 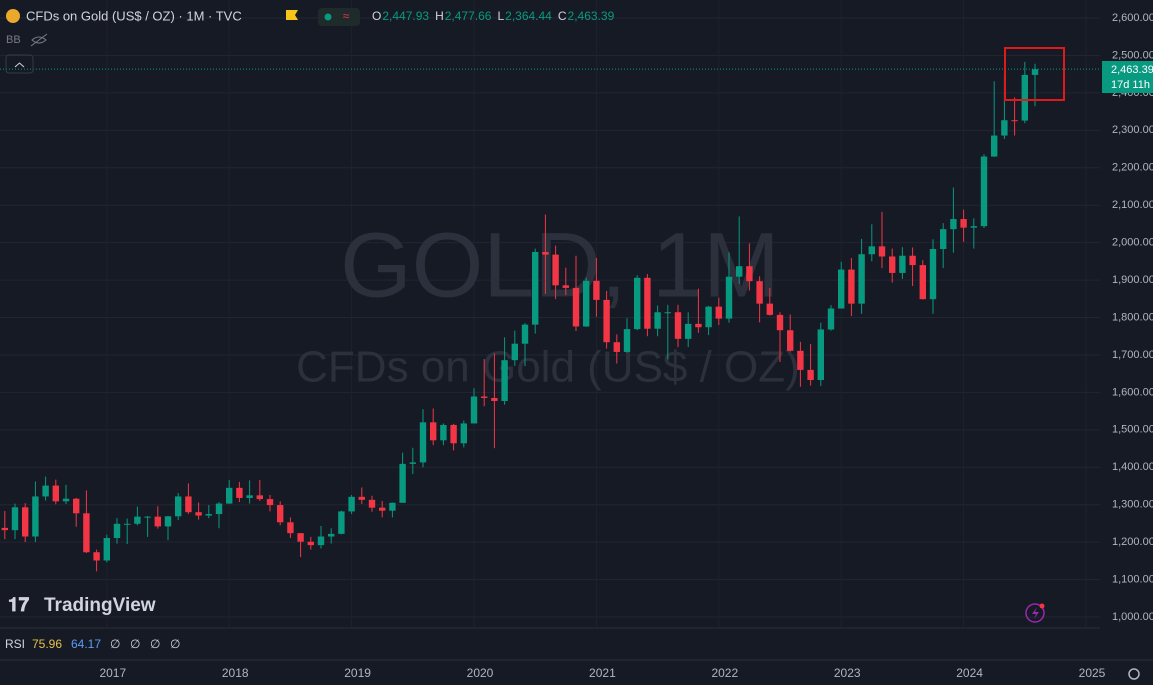 What do you see at coordinates (1132, 55) in the screenshot?
I see `y-tick-label: 2,500.00` at bounding box center [1132, 55].